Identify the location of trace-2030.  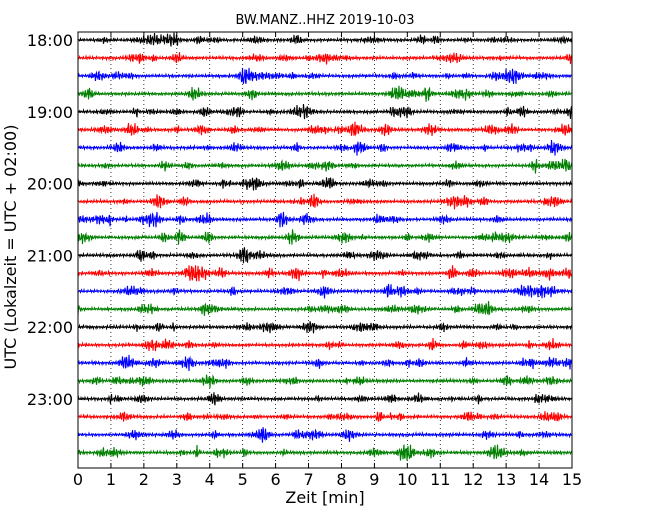
(325, 219).